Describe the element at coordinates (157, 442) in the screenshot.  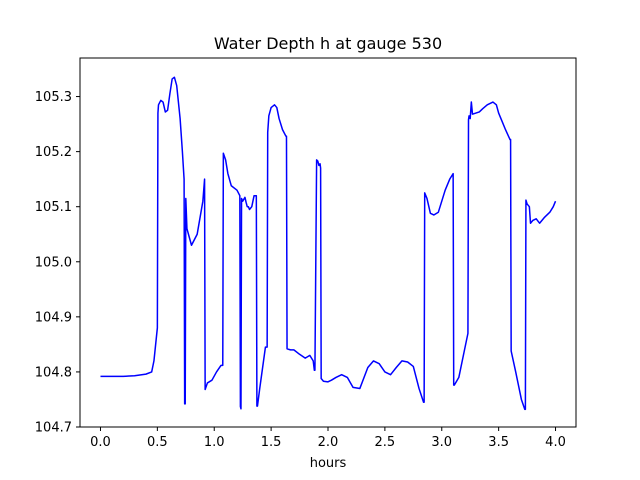
I see `x-tick-label: 0.5` at that location.